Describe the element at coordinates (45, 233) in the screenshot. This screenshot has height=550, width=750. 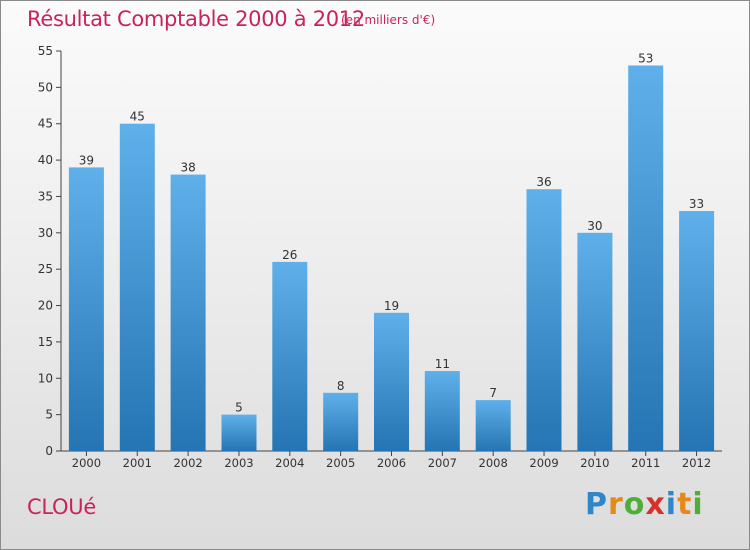
I see `y-tick-label: 30` at that location.